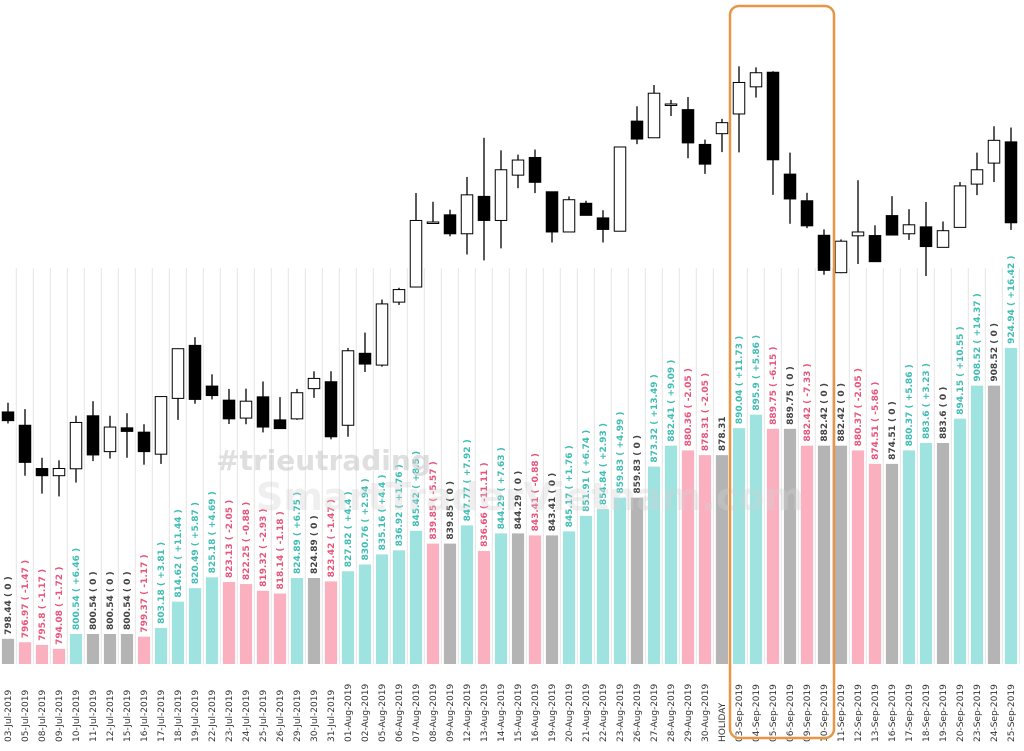 This screenshot has width=1024, height=751. I want to click on bar-value-label: 839.85 ( -5.57 ), so click(434, 500).